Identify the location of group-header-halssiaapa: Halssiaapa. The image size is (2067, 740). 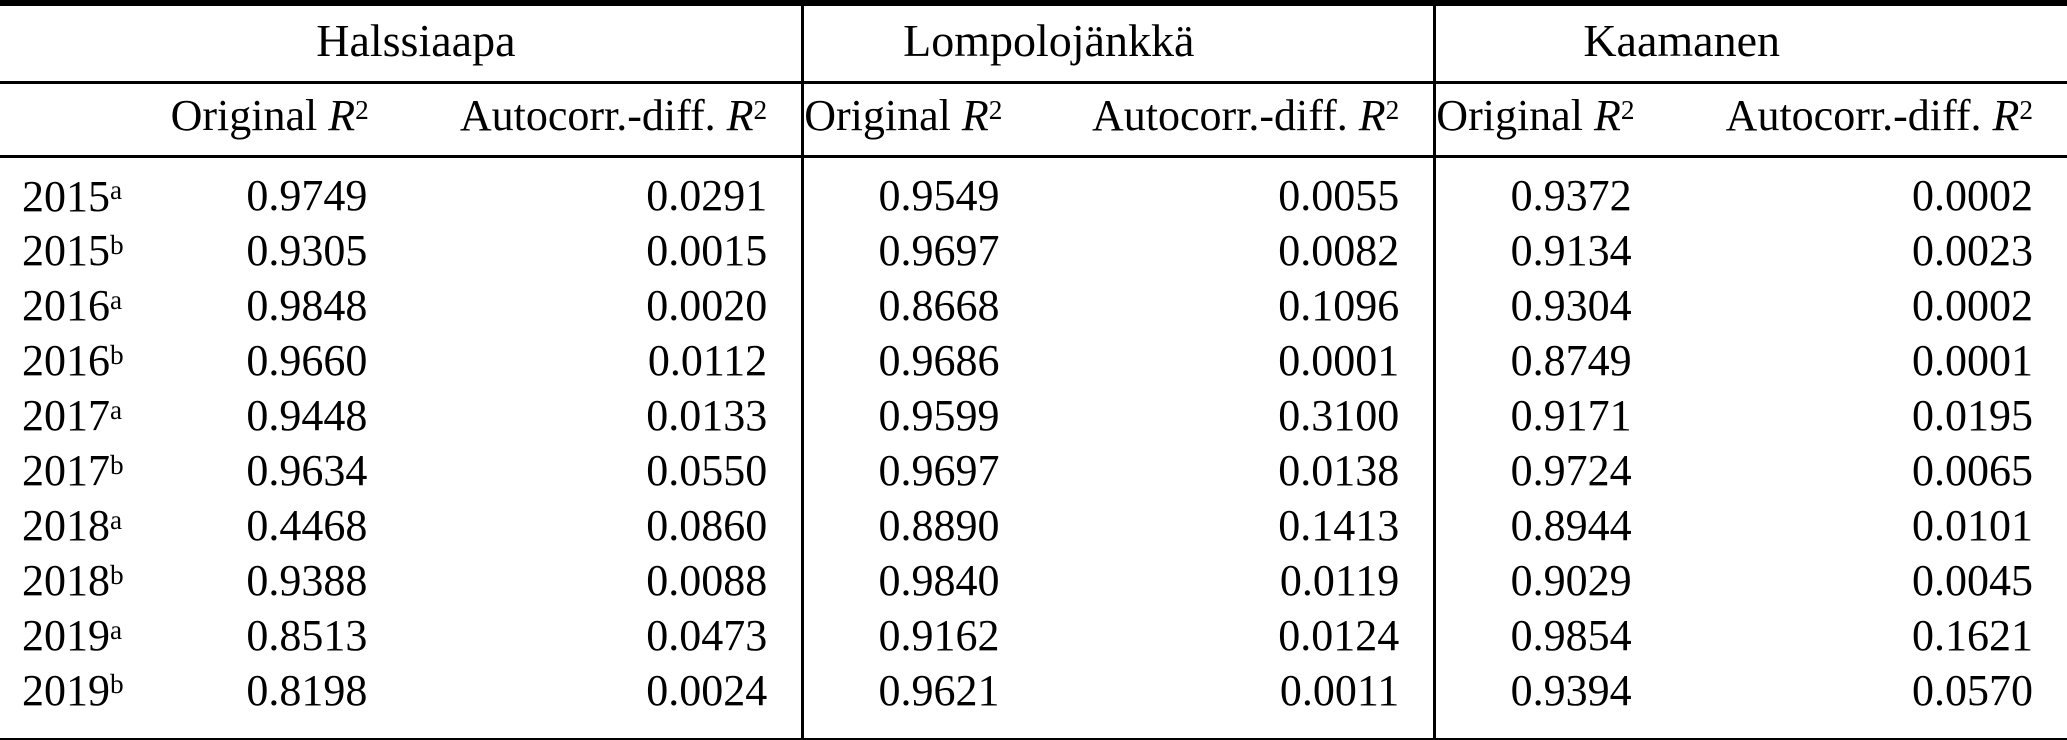
(486, 43).